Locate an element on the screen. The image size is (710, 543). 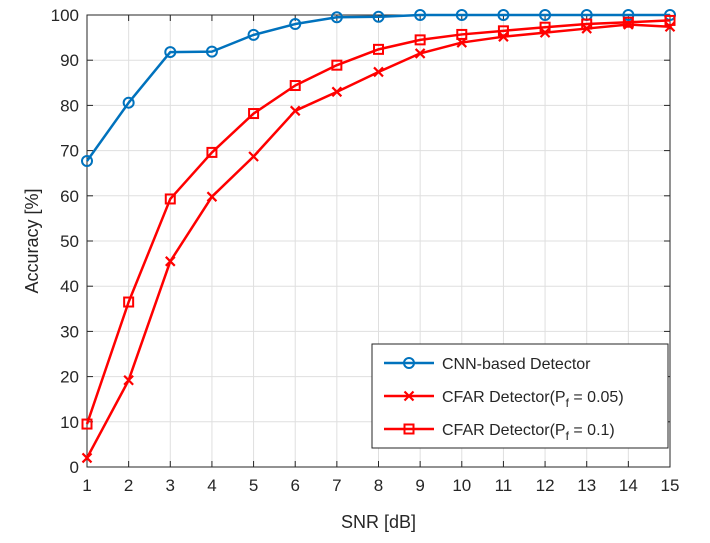
x-tick-label: 9 is located at coordinates (419, 485).